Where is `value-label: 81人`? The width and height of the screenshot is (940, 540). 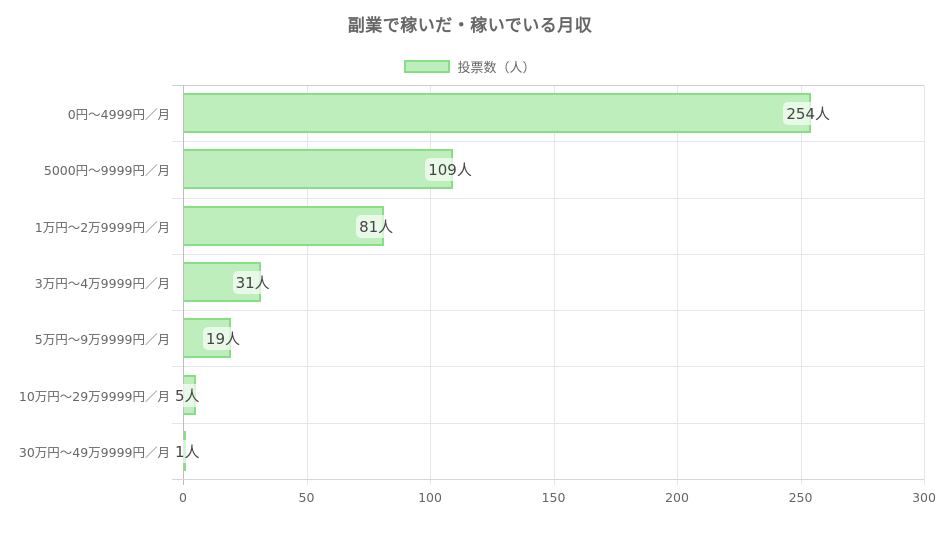
value-label: 81人 is located at coordinates (376, 226).